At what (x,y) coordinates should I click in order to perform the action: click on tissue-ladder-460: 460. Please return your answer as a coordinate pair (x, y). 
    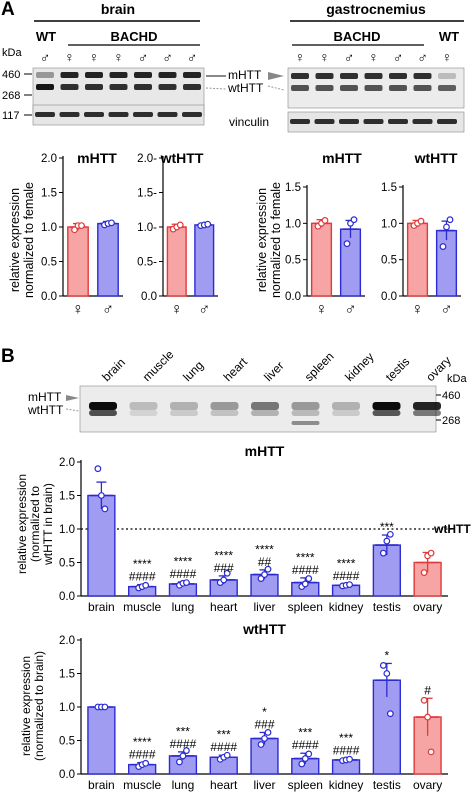
    Looking at the image, I should click on (451, 396).